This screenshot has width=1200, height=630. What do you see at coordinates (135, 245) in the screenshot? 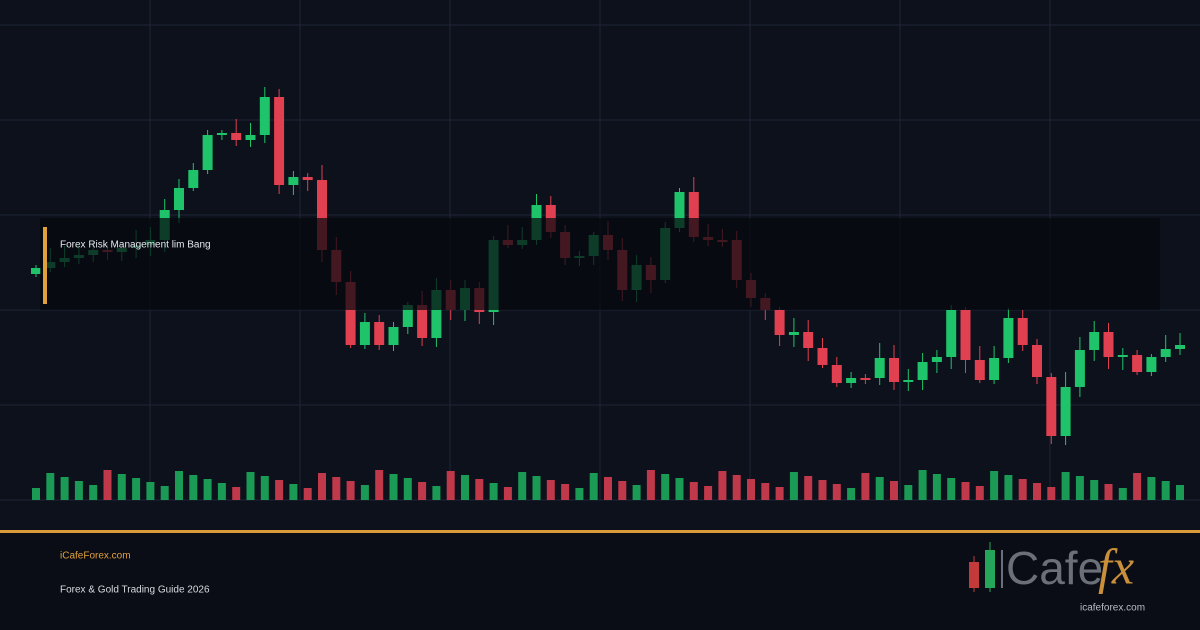
I see `overlay-title: Forex Risk Management lim Bang` at bounding box center [135, 245].